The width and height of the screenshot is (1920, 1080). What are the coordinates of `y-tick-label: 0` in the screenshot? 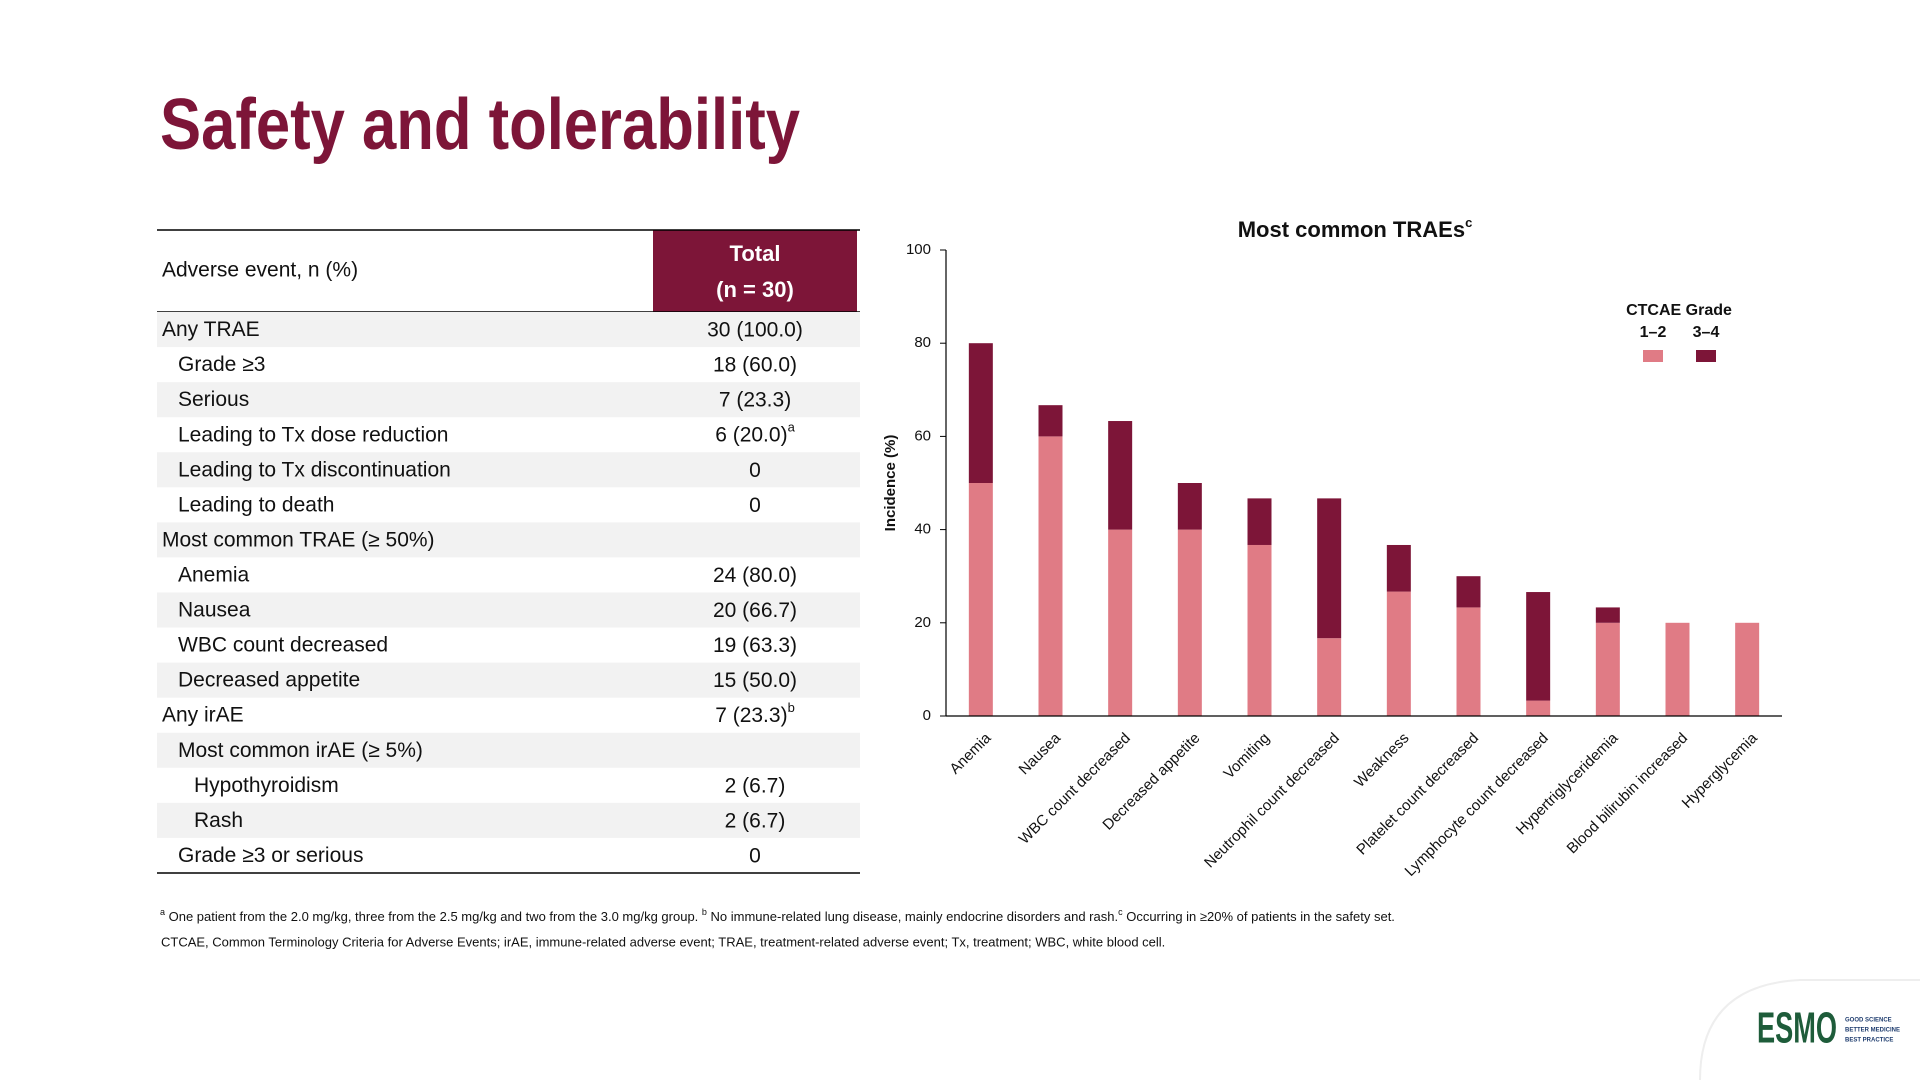 It's located at (927, 715).